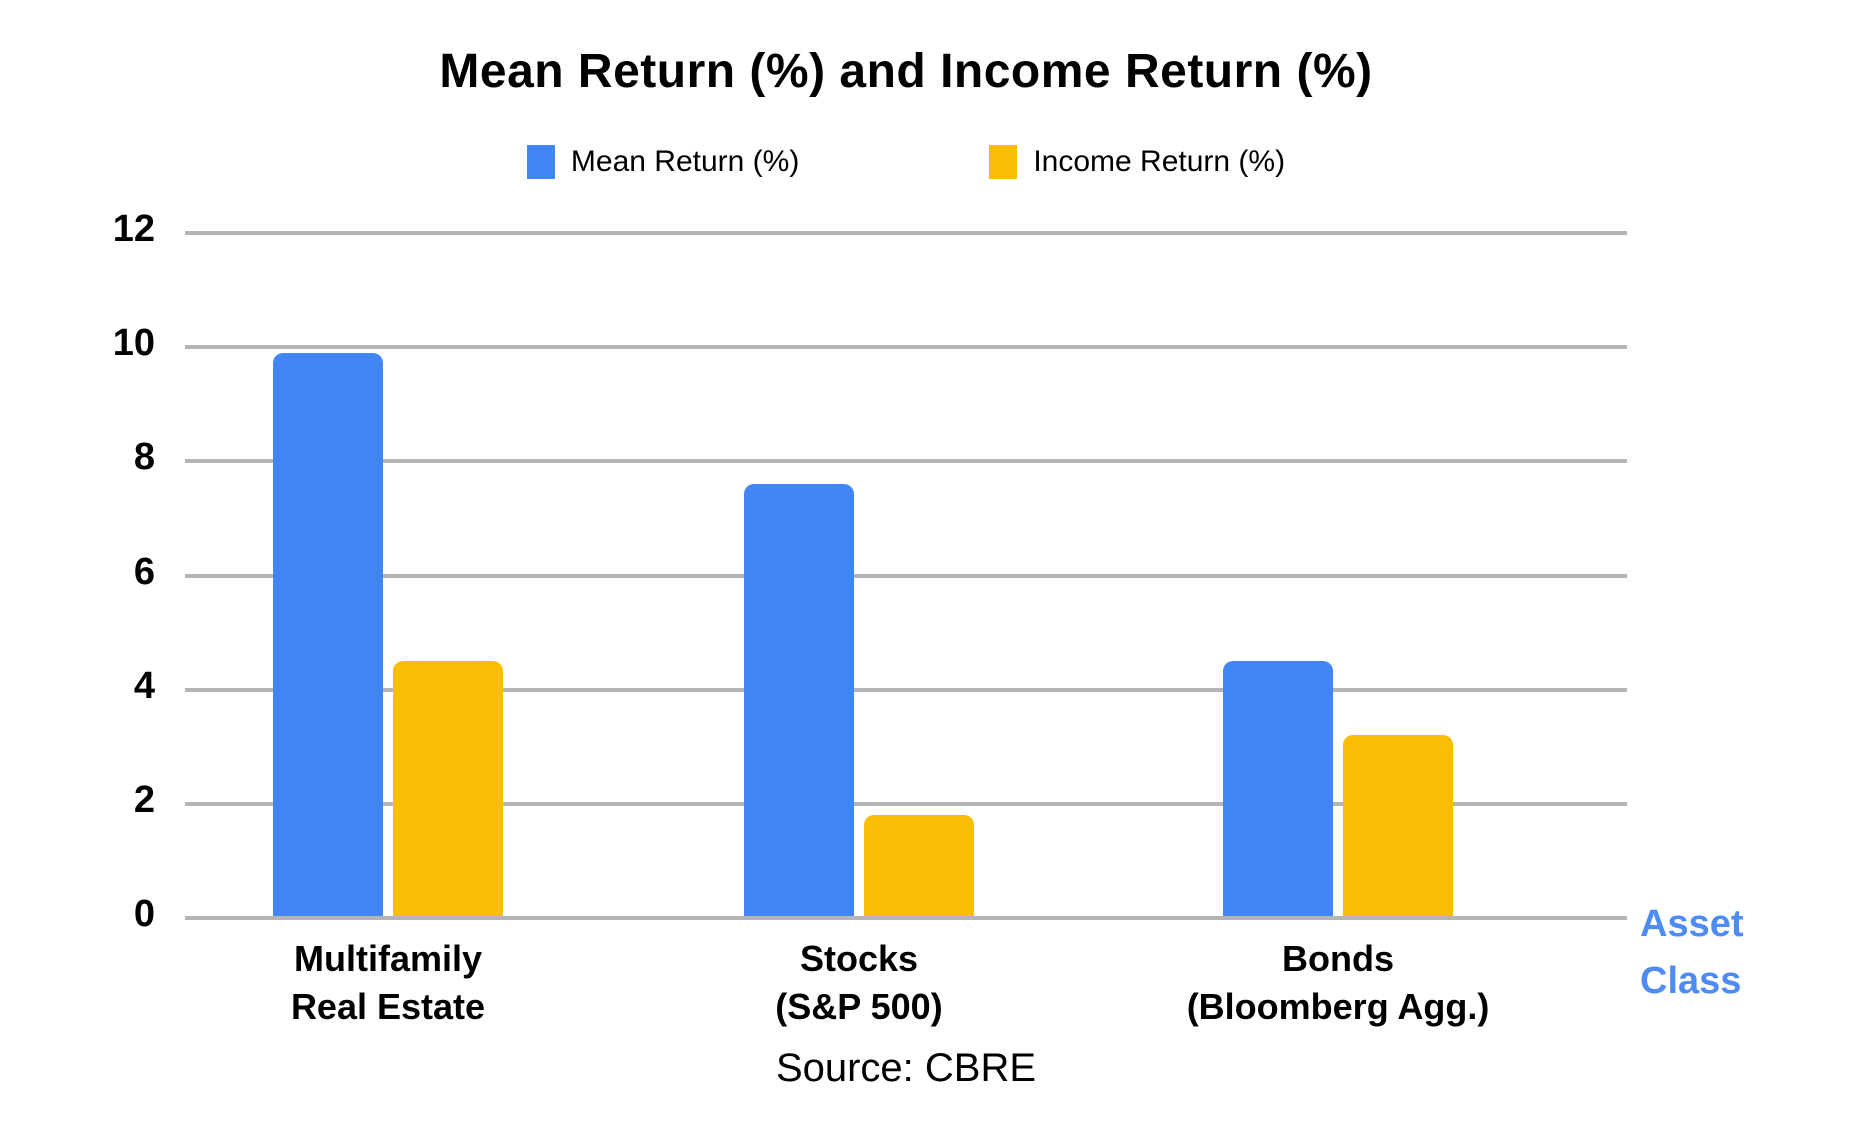 This screenshot has height=1144, width=1857. I want to click on source-note: Source: CBRE, so click(906, 1068).